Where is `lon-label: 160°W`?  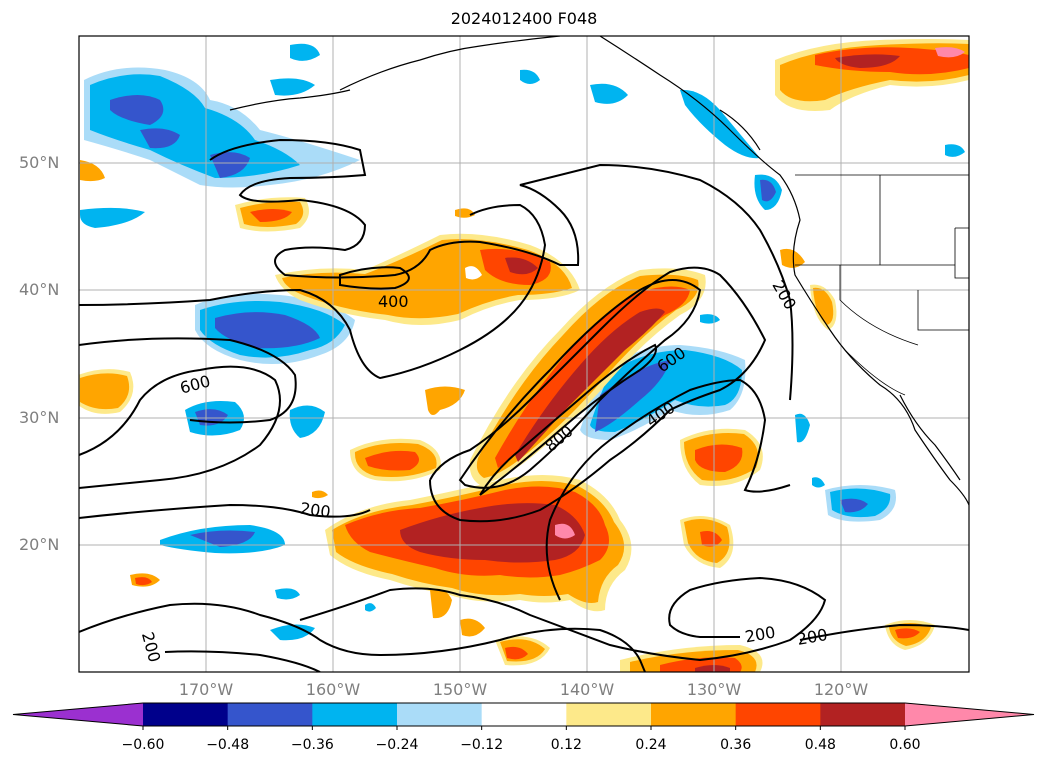
lon-label: 160°W is located at coordinates (333, 689).